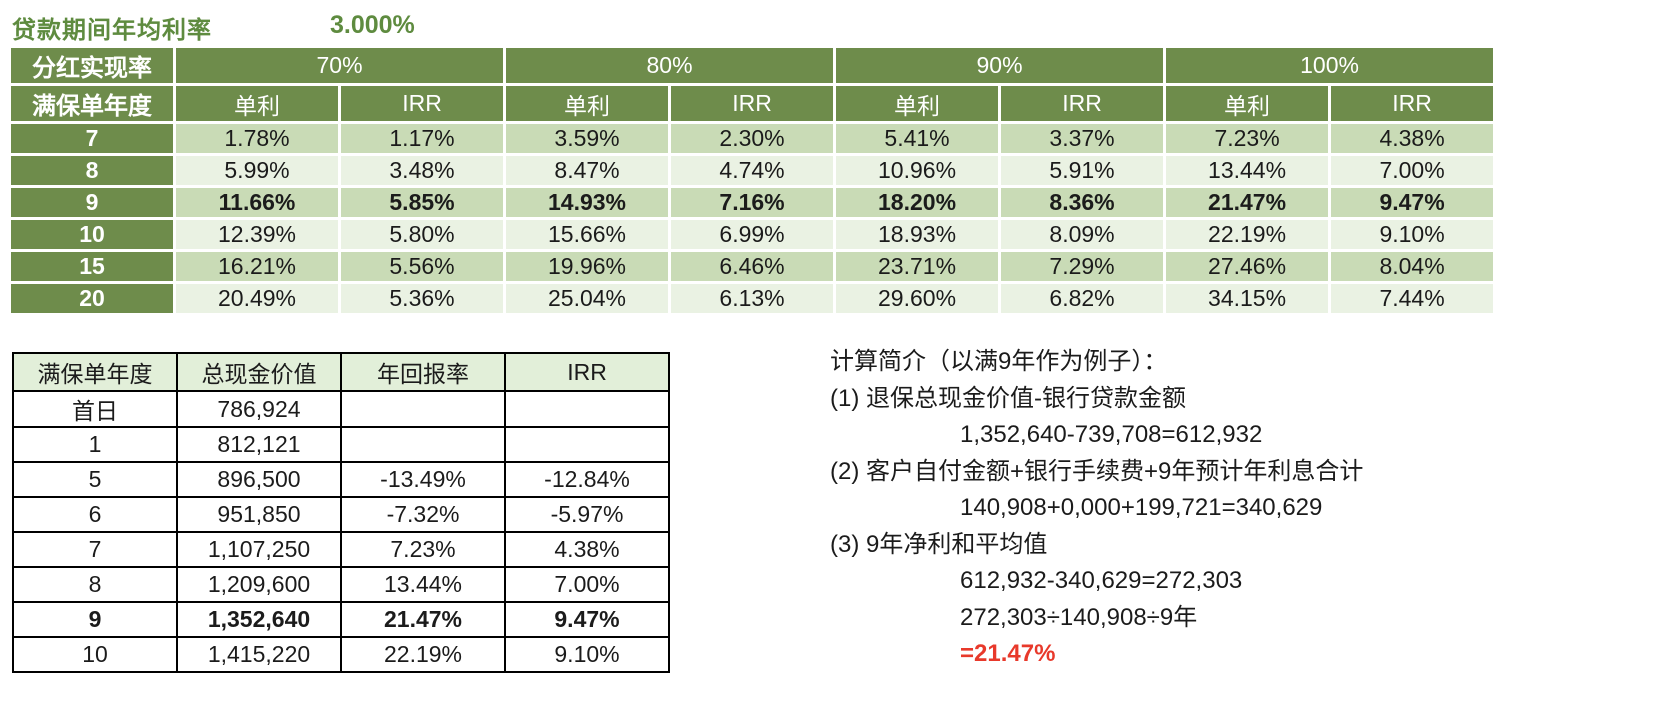 This screenshot has height=704, width=1654. I want to click on cash-table-cell: 1,352,640, so click(259, 619).